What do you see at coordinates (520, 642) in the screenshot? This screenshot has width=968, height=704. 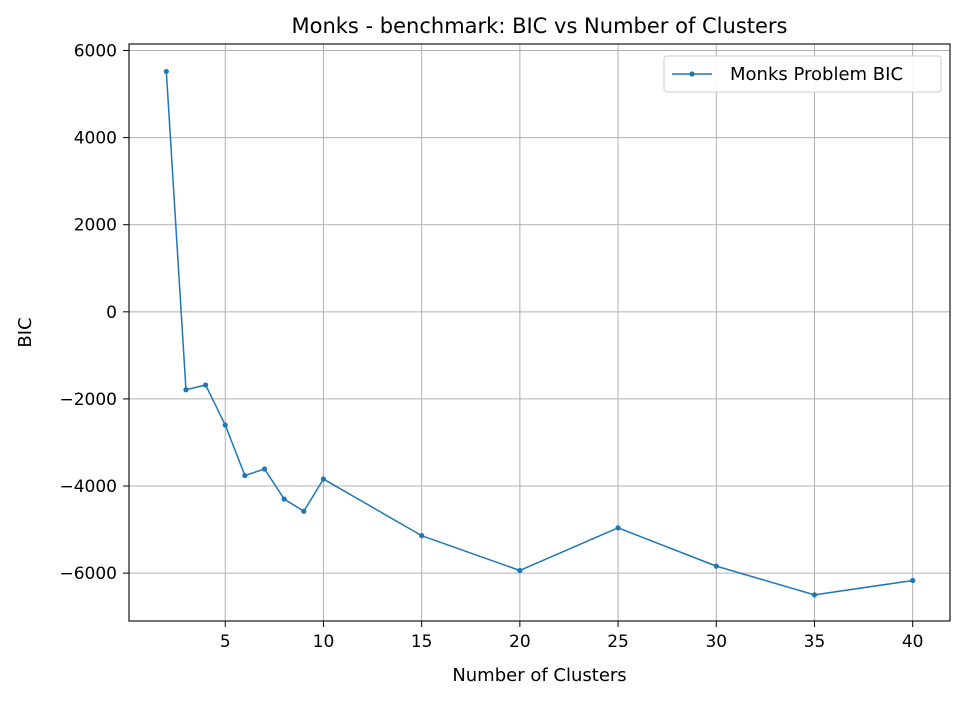 I see `x-tick-label: 20` at bounding box center [520, 642].